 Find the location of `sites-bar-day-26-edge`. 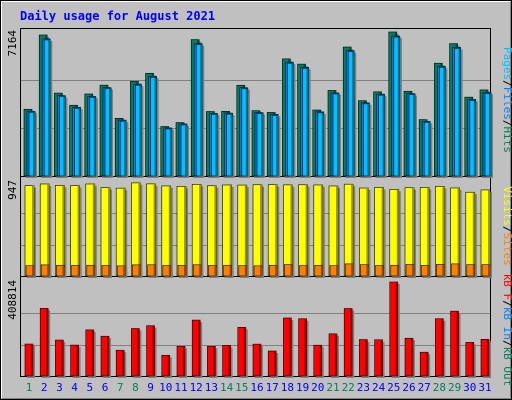

sites-bar-day-26-edge is located at coordinates (413, 270).